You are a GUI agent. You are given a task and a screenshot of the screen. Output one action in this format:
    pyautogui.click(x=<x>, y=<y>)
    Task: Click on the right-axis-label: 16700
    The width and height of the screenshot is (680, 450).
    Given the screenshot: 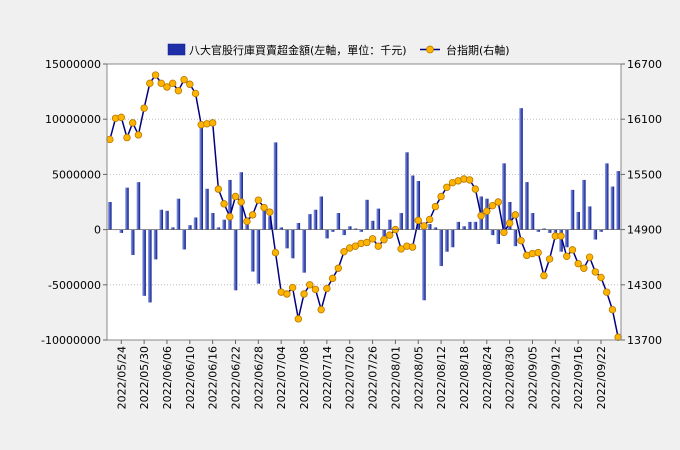 What is the action you would take?
    pyautogui.click(x=644, y=64)
    